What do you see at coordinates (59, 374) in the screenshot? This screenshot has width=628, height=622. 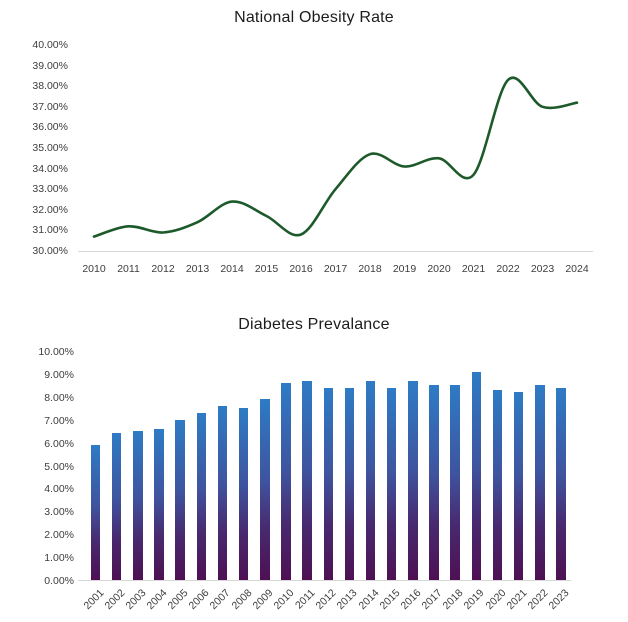 I see `y-axis-tick-label: 9.00%` at bounding box center [59, 374].